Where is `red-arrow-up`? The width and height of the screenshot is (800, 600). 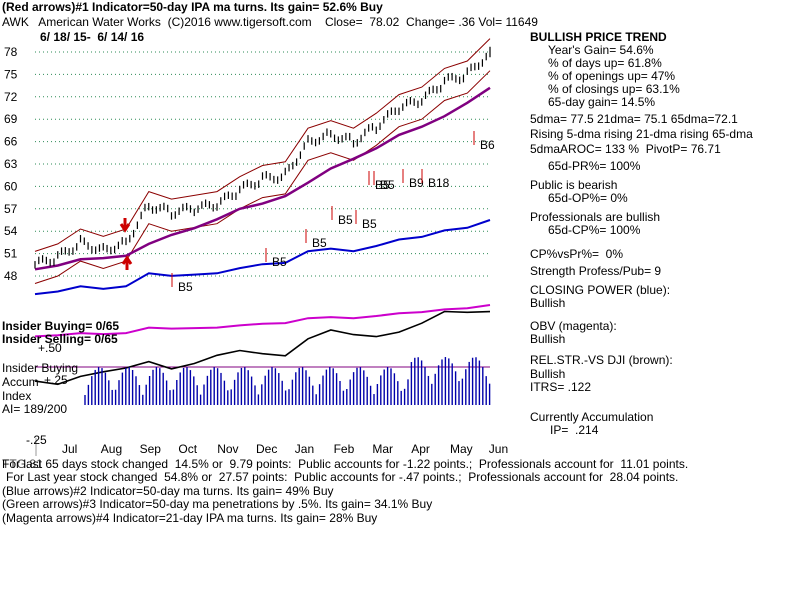
red-arrow-up is located at coordinates (127, 262).